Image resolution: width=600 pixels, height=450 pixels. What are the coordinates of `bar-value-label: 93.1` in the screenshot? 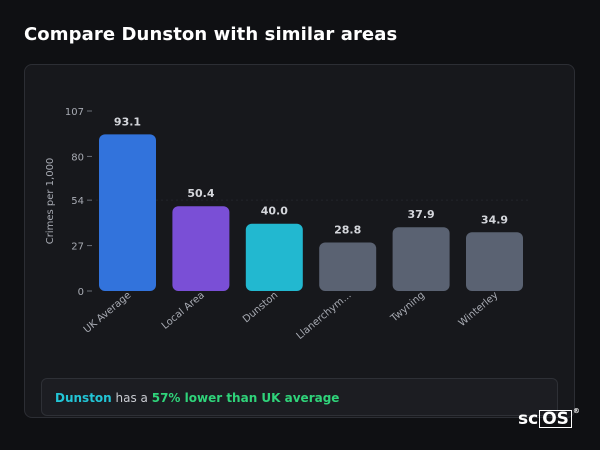 It's located at (127, 121).